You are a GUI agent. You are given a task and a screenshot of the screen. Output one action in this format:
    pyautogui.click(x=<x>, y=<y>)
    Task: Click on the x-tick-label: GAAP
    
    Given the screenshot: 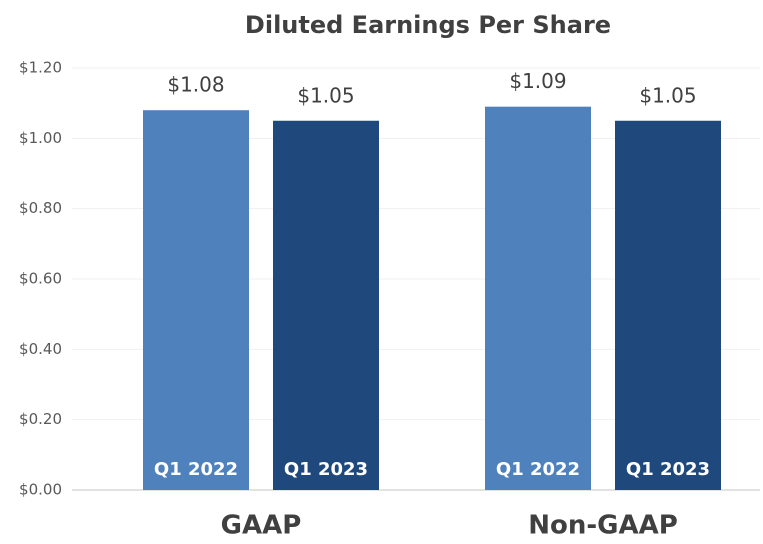 What is the action you would take?
    pyautogui.click(x=261, y=526)
    